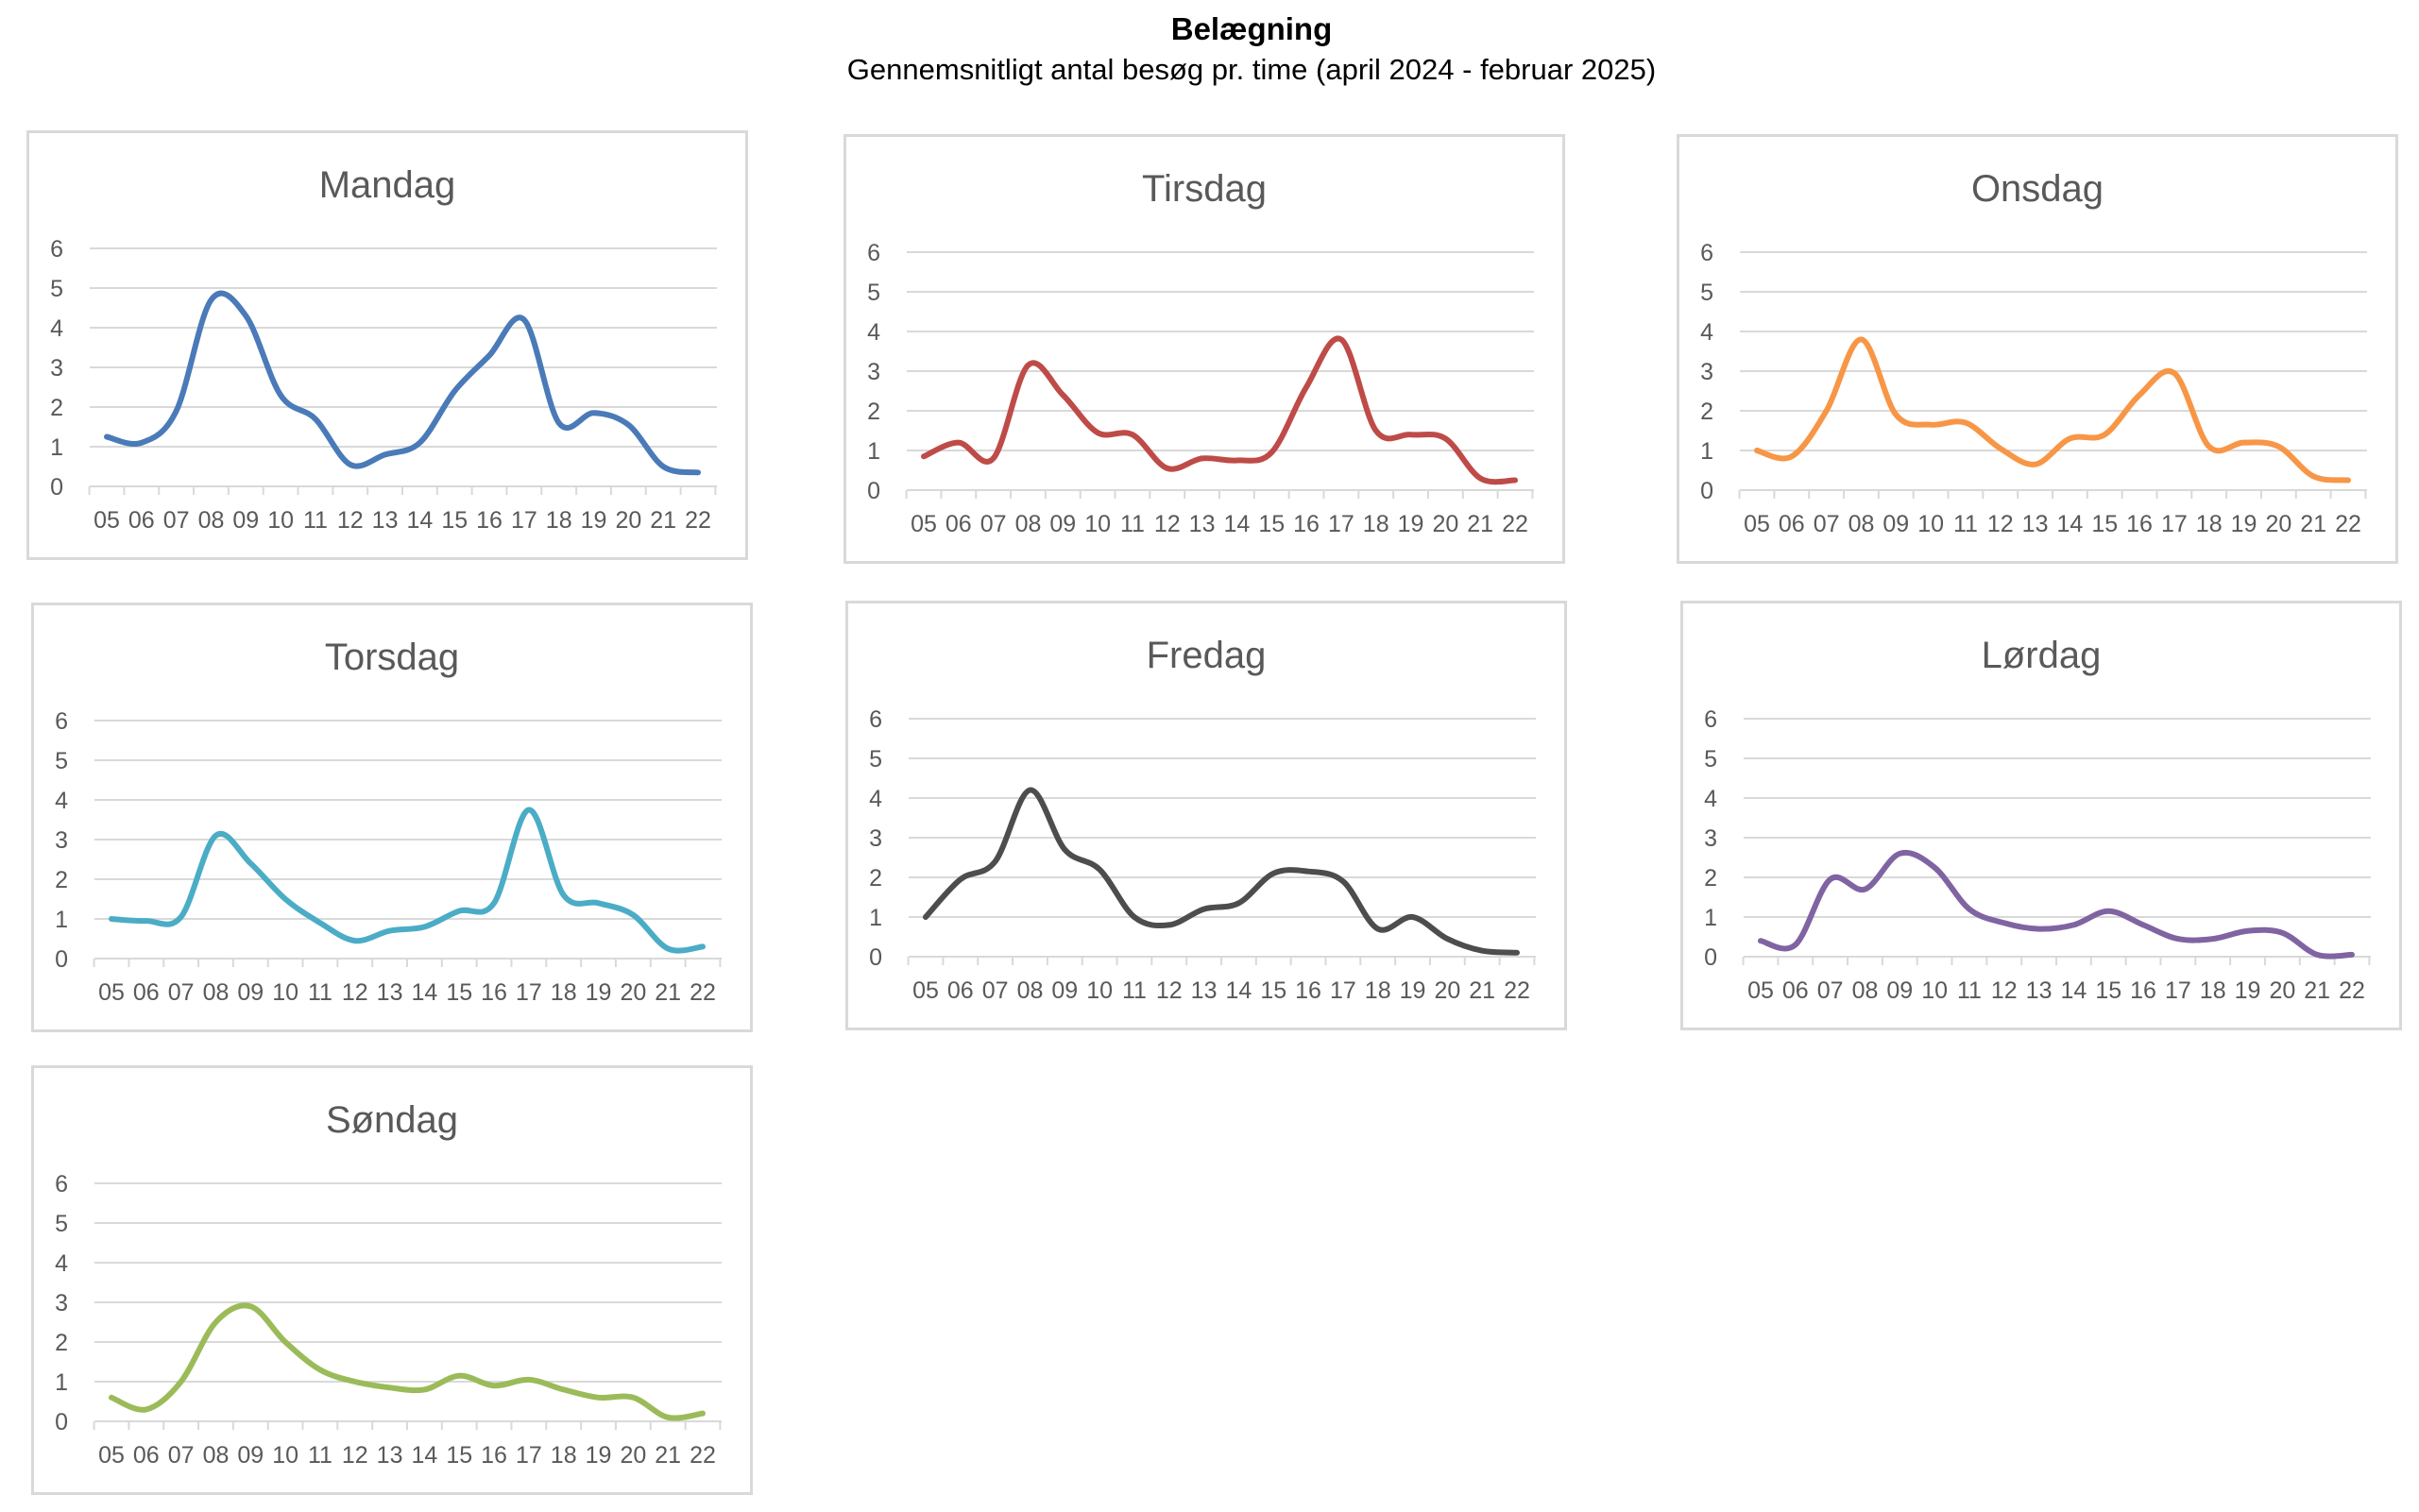 Image resolution: width=2419 pixels, height=1512 pixels. Describe the element at coordinates (564, 1455) in the screenshot. I see `x-tick-label: 18` at that location.